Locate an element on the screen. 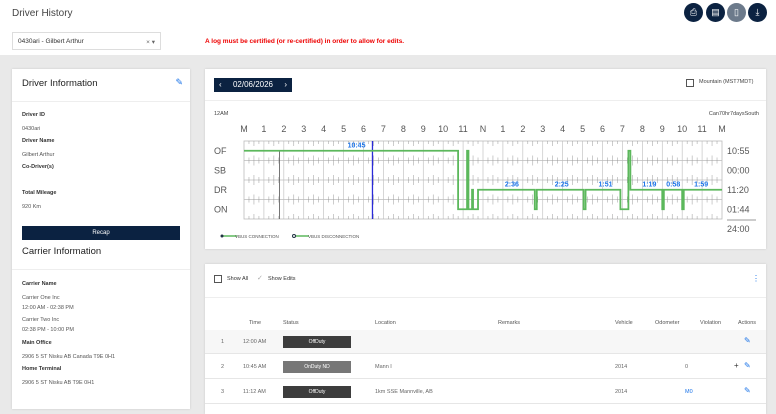 This screenshot has height=414, width=776. check-icon: ✓ is located at coordinates (260, 278).